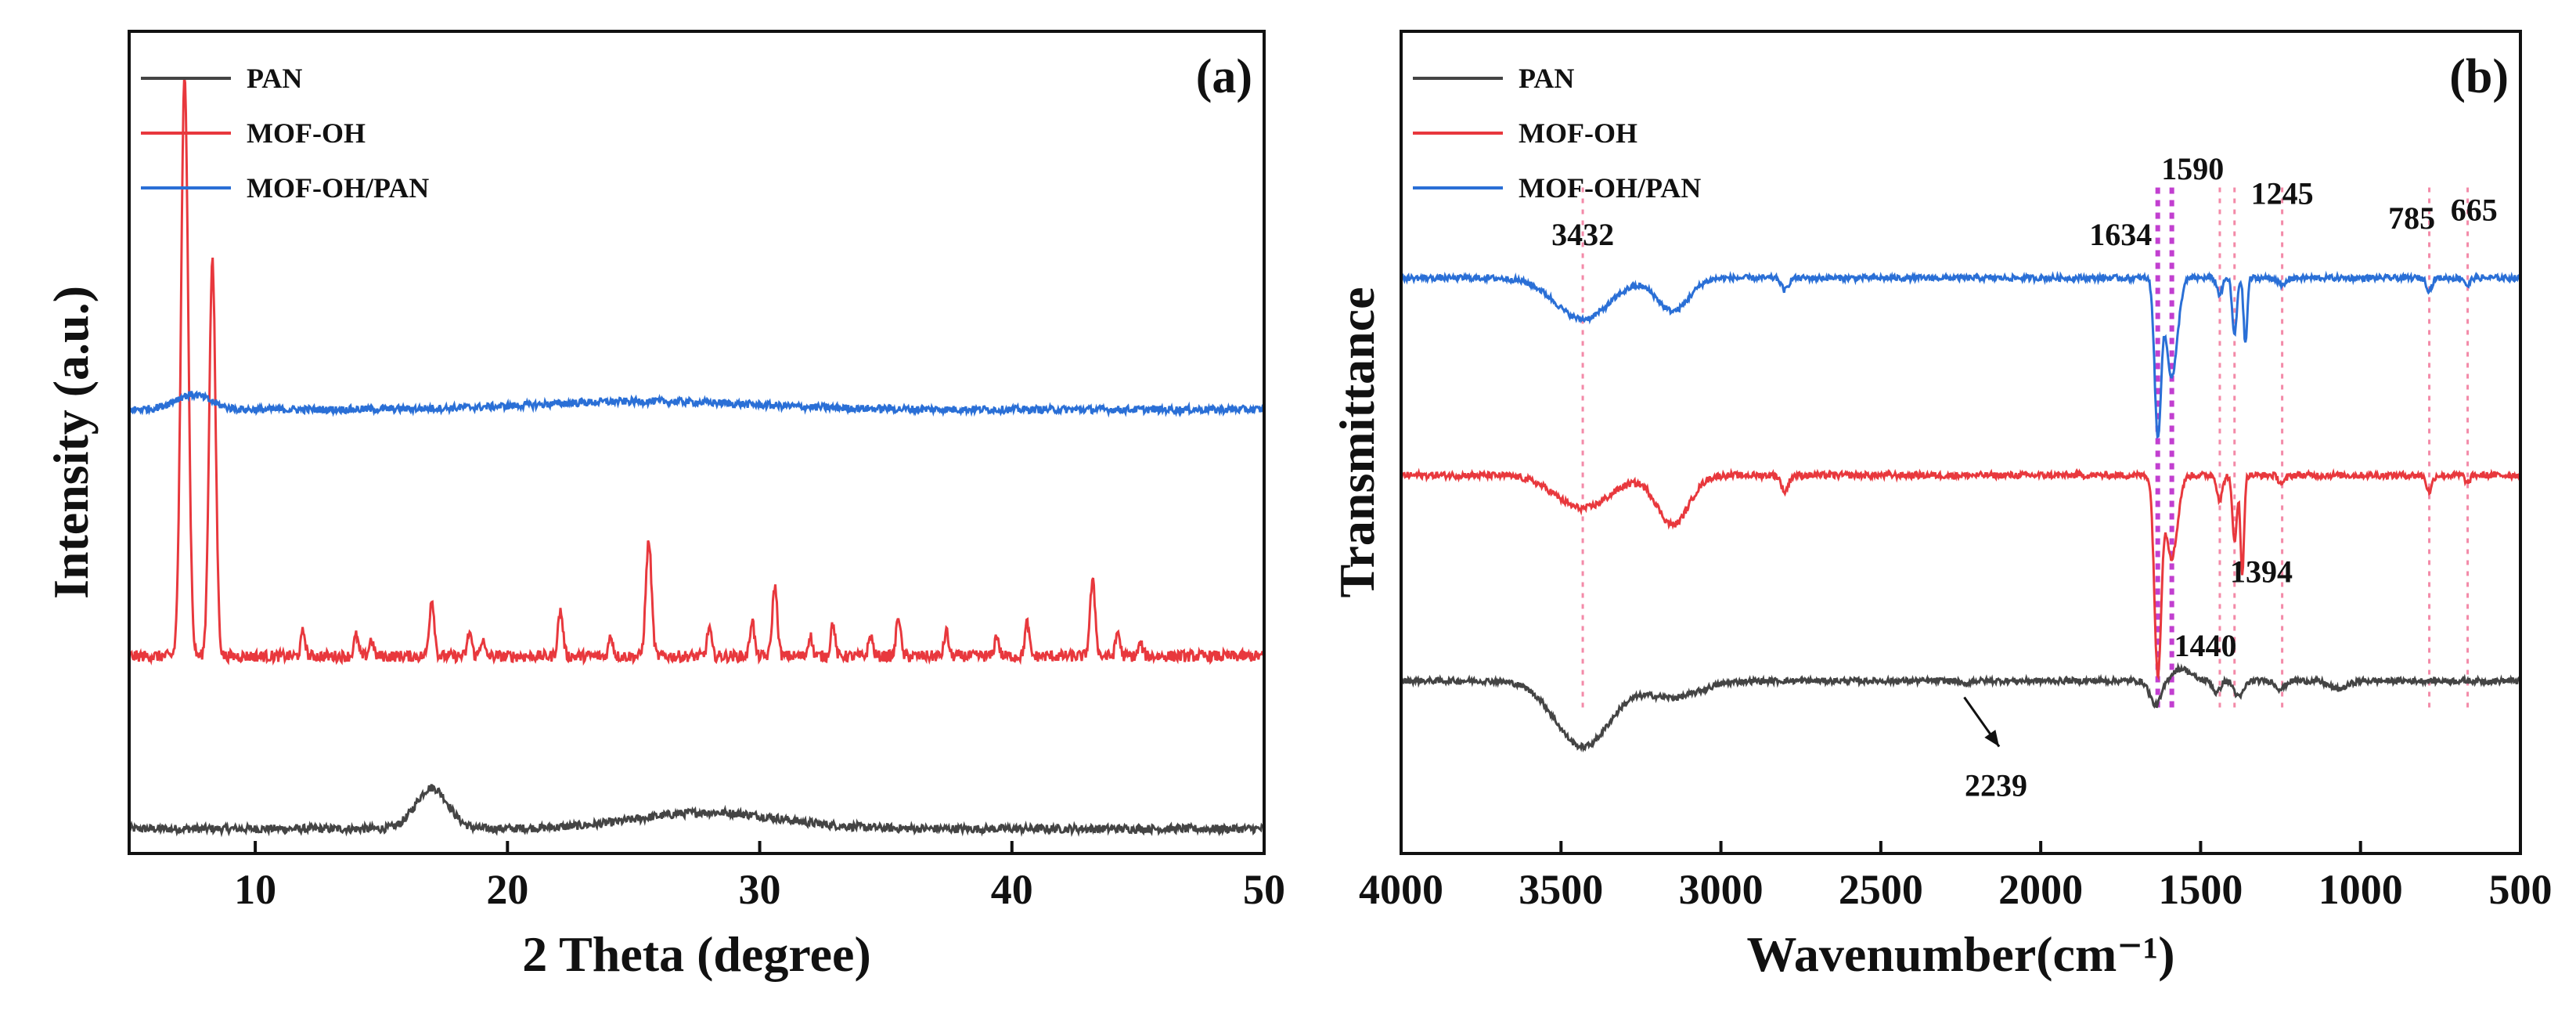 Image resolution: width=2576 pixels, height=1014 pixels. What do you see at coordinates (2120, 234) in the screenshot?
I see `peak-annotation: 1634` at bounding box center [2120, 234].